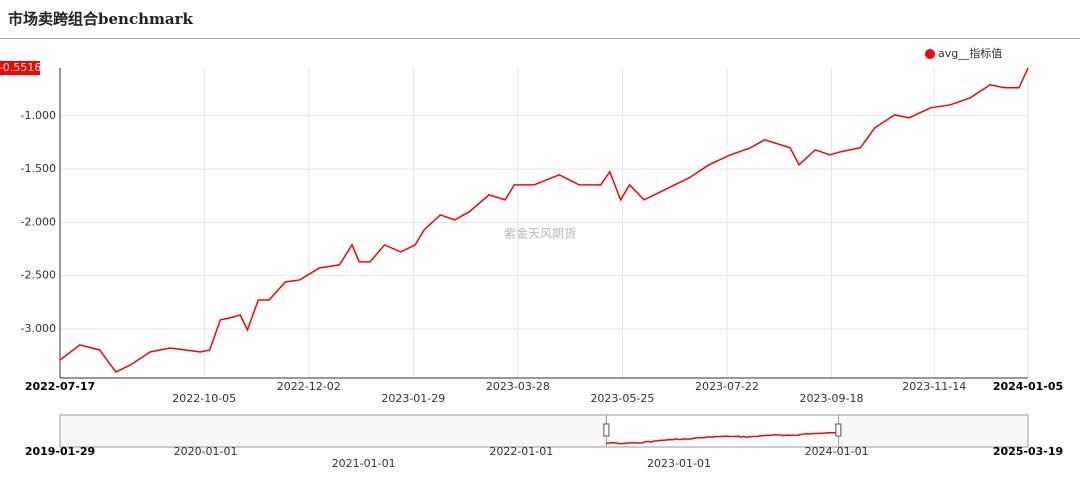 The height and width of the screenshot is (478, 1080). What do you see at coordinates (60, 451) in the screenshot?
I see `zoom-tick-label: 2019-01-29` at bounding box center [60, 451].